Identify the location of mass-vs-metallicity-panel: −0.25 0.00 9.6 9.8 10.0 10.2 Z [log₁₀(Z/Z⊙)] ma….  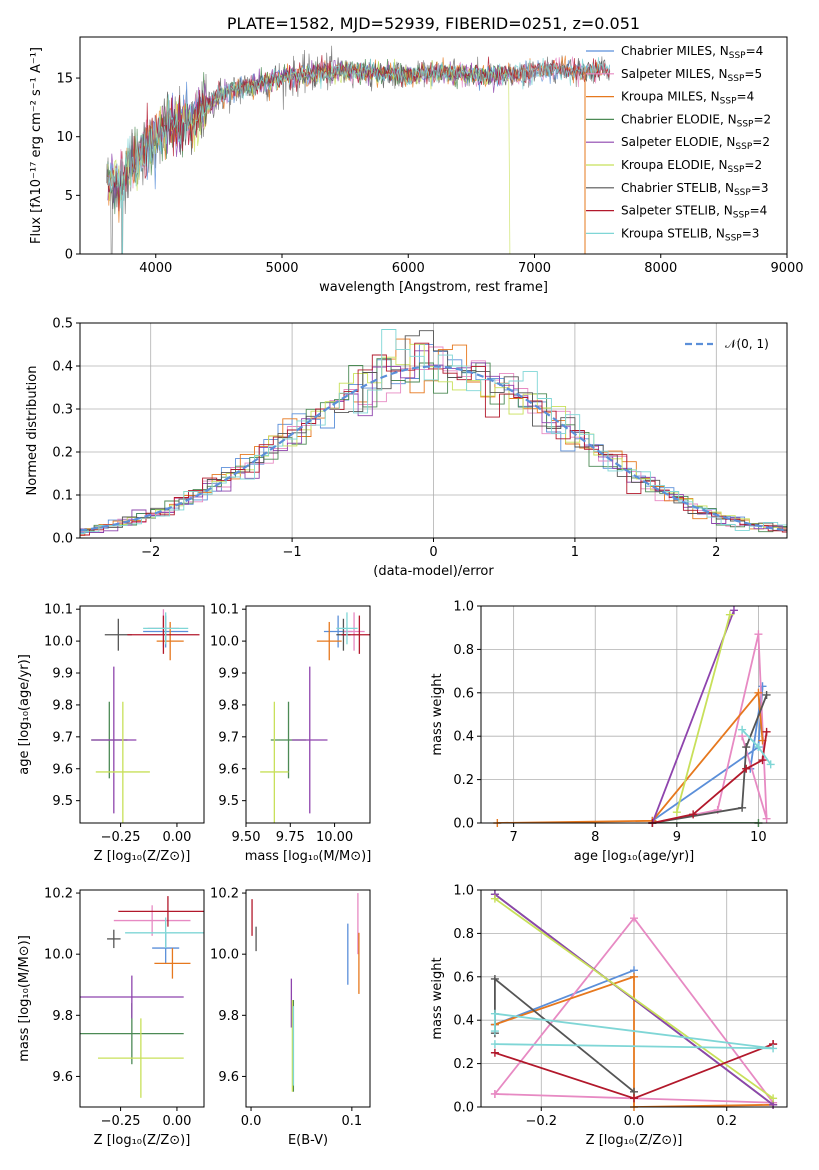
(111, 1017).